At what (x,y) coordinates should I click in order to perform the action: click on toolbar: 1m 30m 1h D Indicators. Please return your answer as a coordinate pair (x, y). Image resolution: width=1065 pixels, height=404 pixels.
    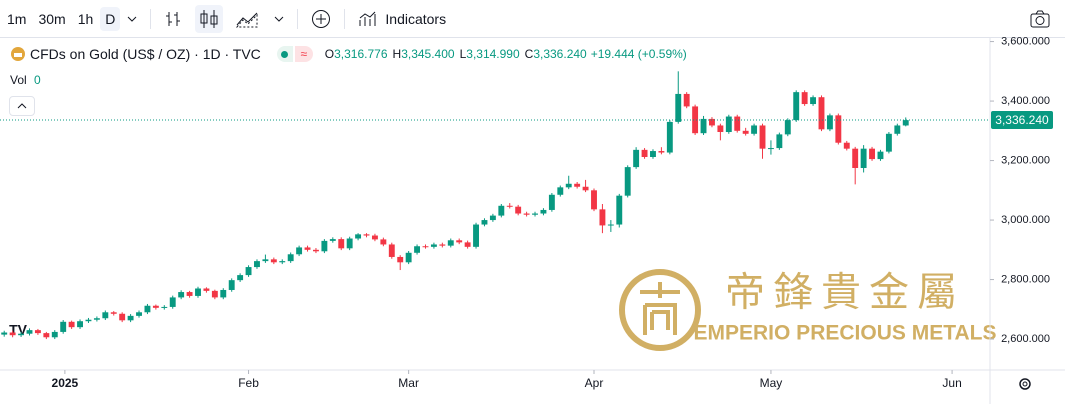
    Looking at the image, I should click on (532, 19).